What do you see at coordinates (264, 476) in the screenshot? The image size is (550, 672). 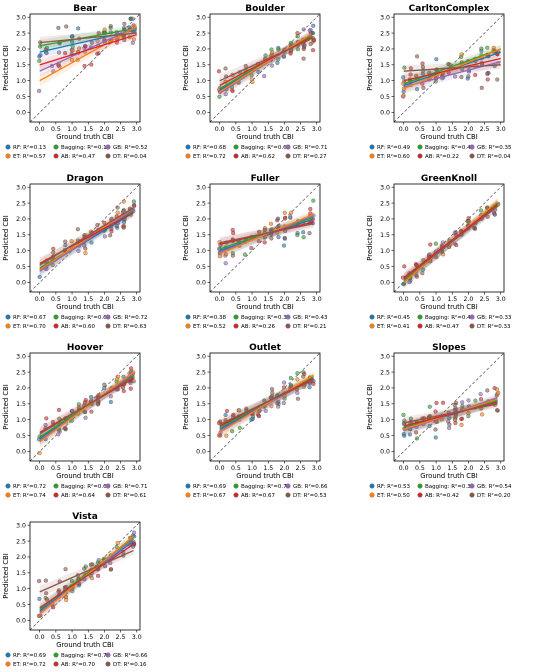 I see `x-axis-label: Ground truth CBI` at bounding box center [264, 476].